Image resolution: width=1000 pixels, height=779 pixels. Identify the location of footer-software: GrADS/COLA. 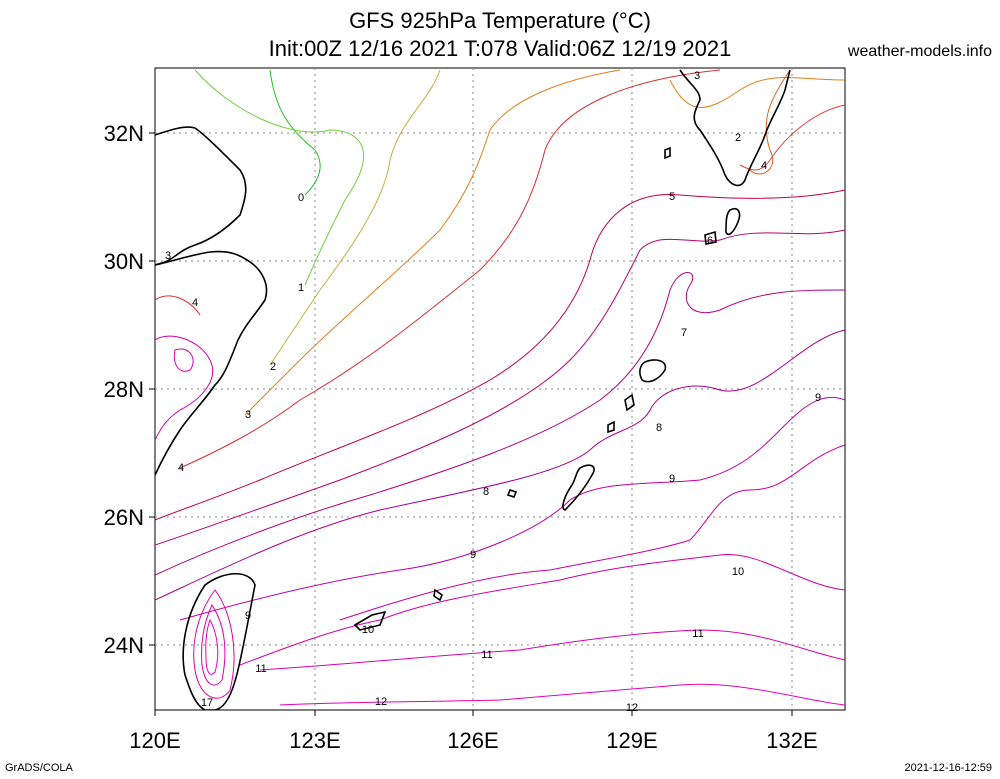
(39, 768).